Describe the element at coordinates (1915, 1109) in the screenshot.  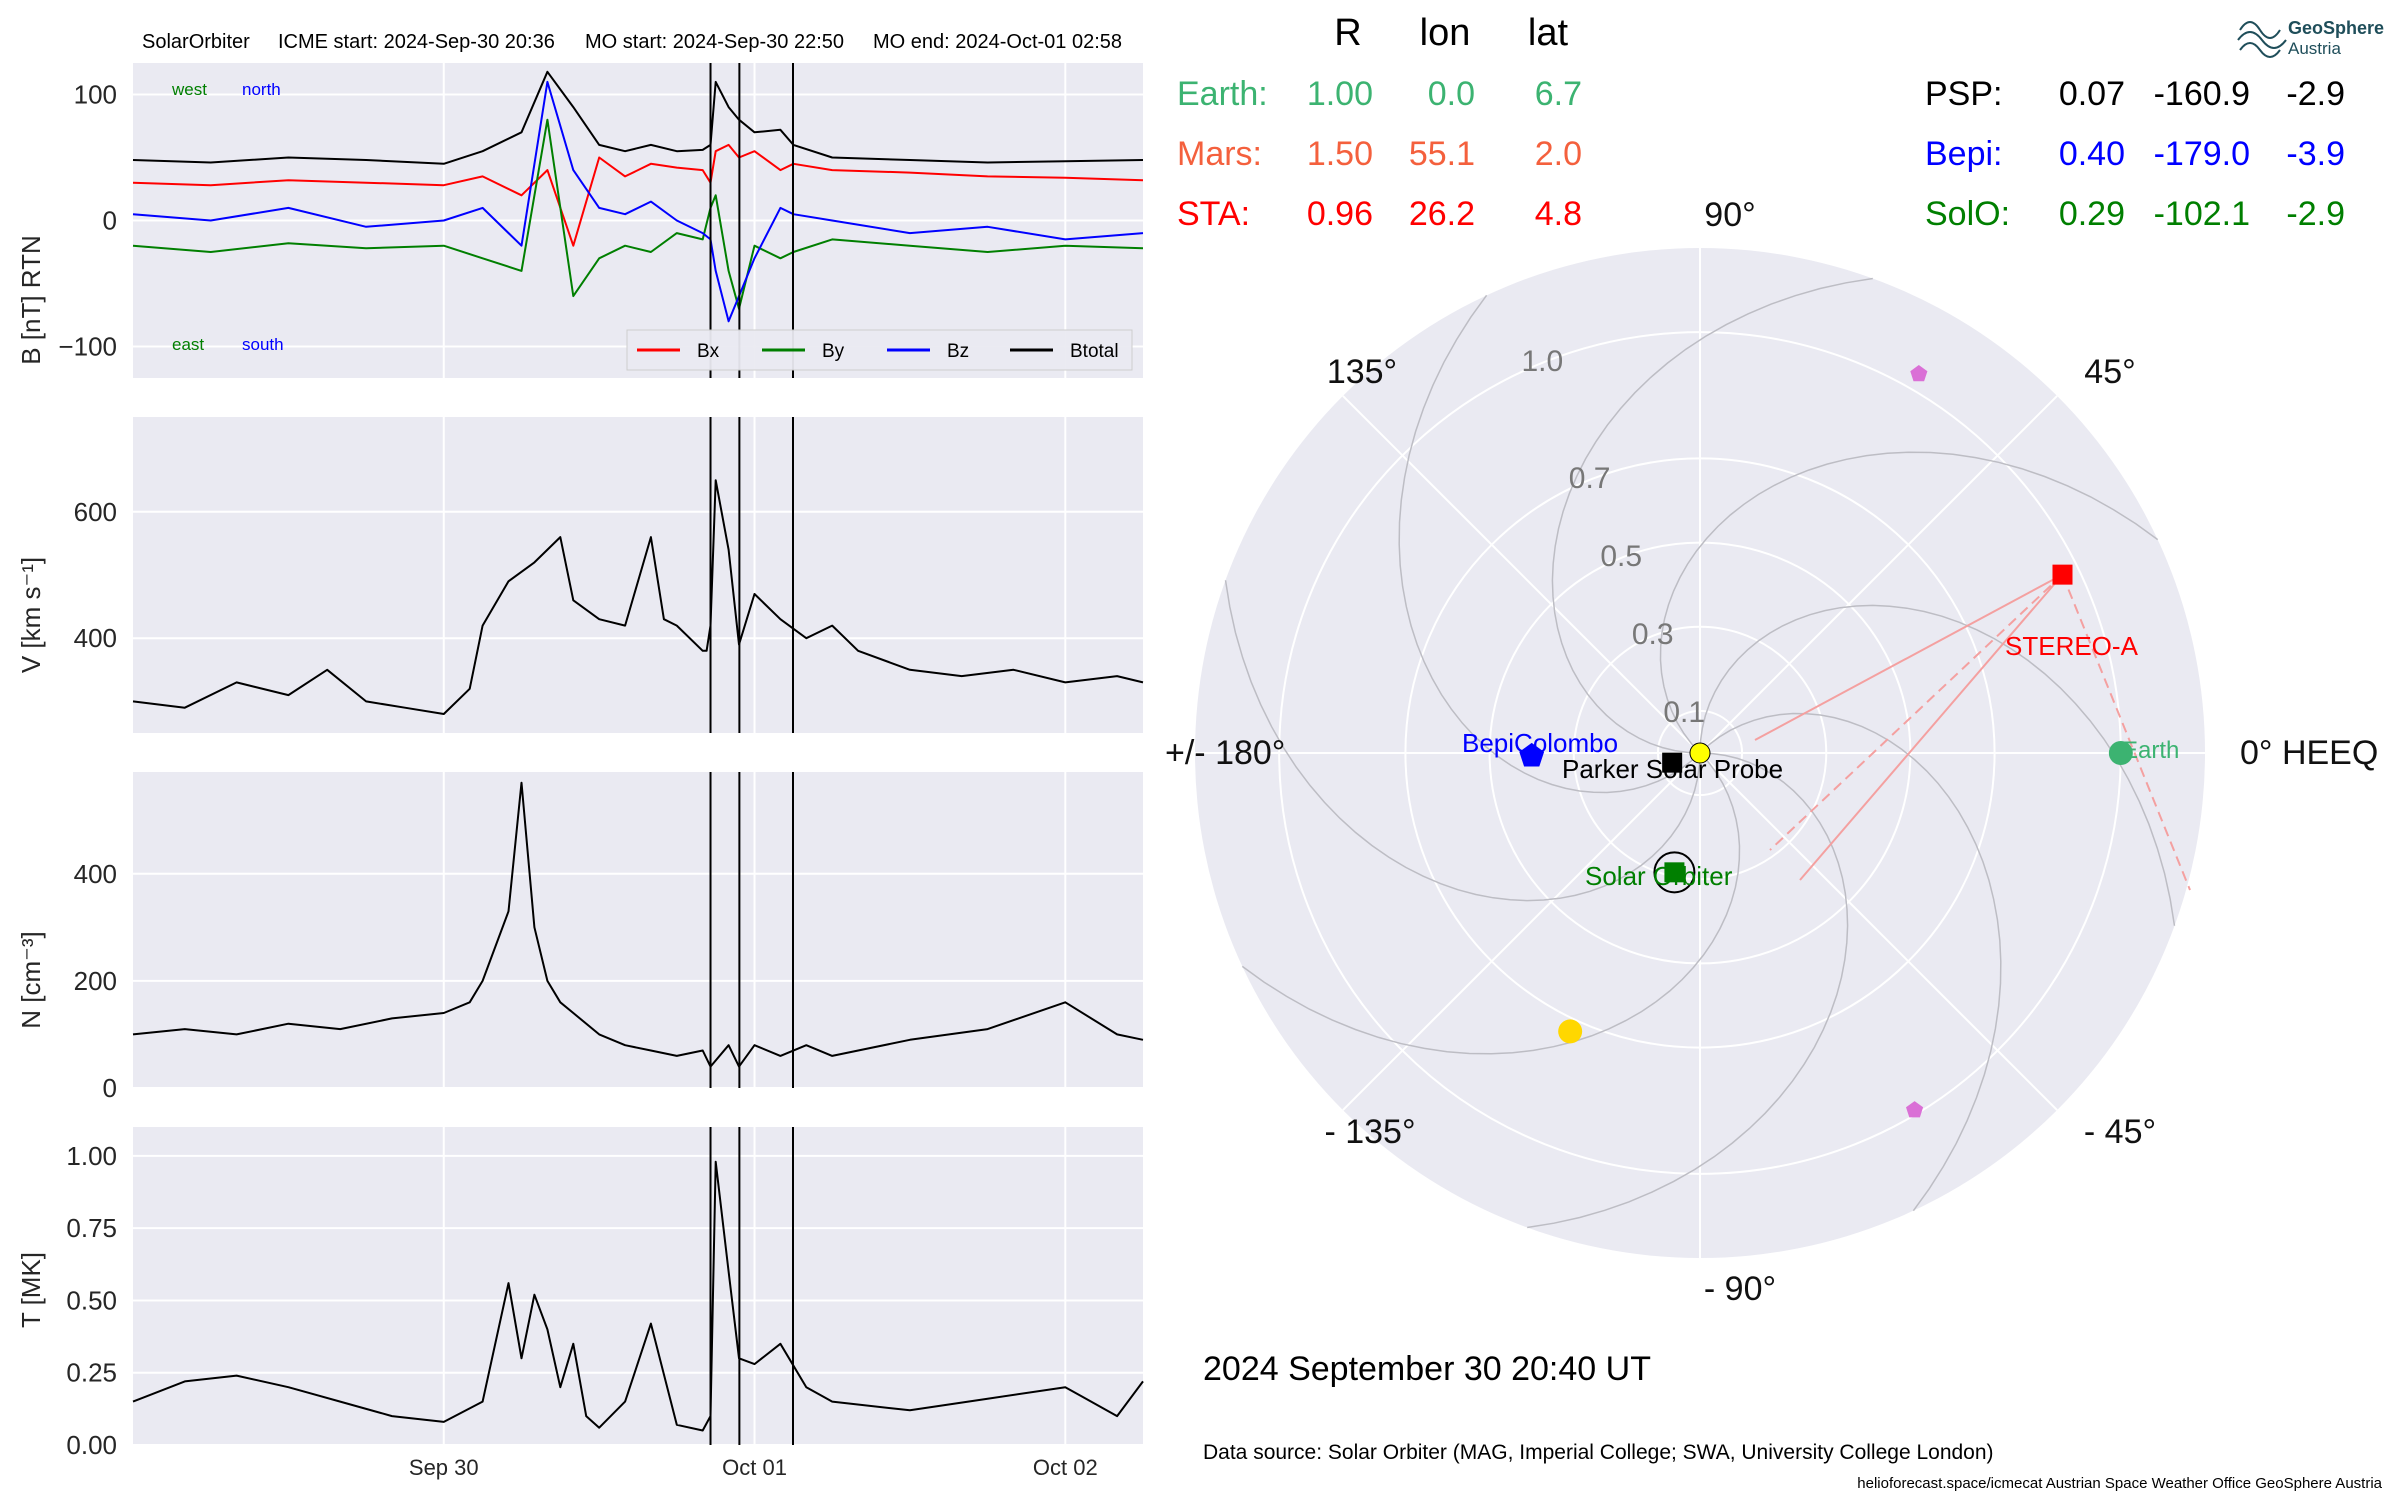
I see `marker-planet2` at that location.